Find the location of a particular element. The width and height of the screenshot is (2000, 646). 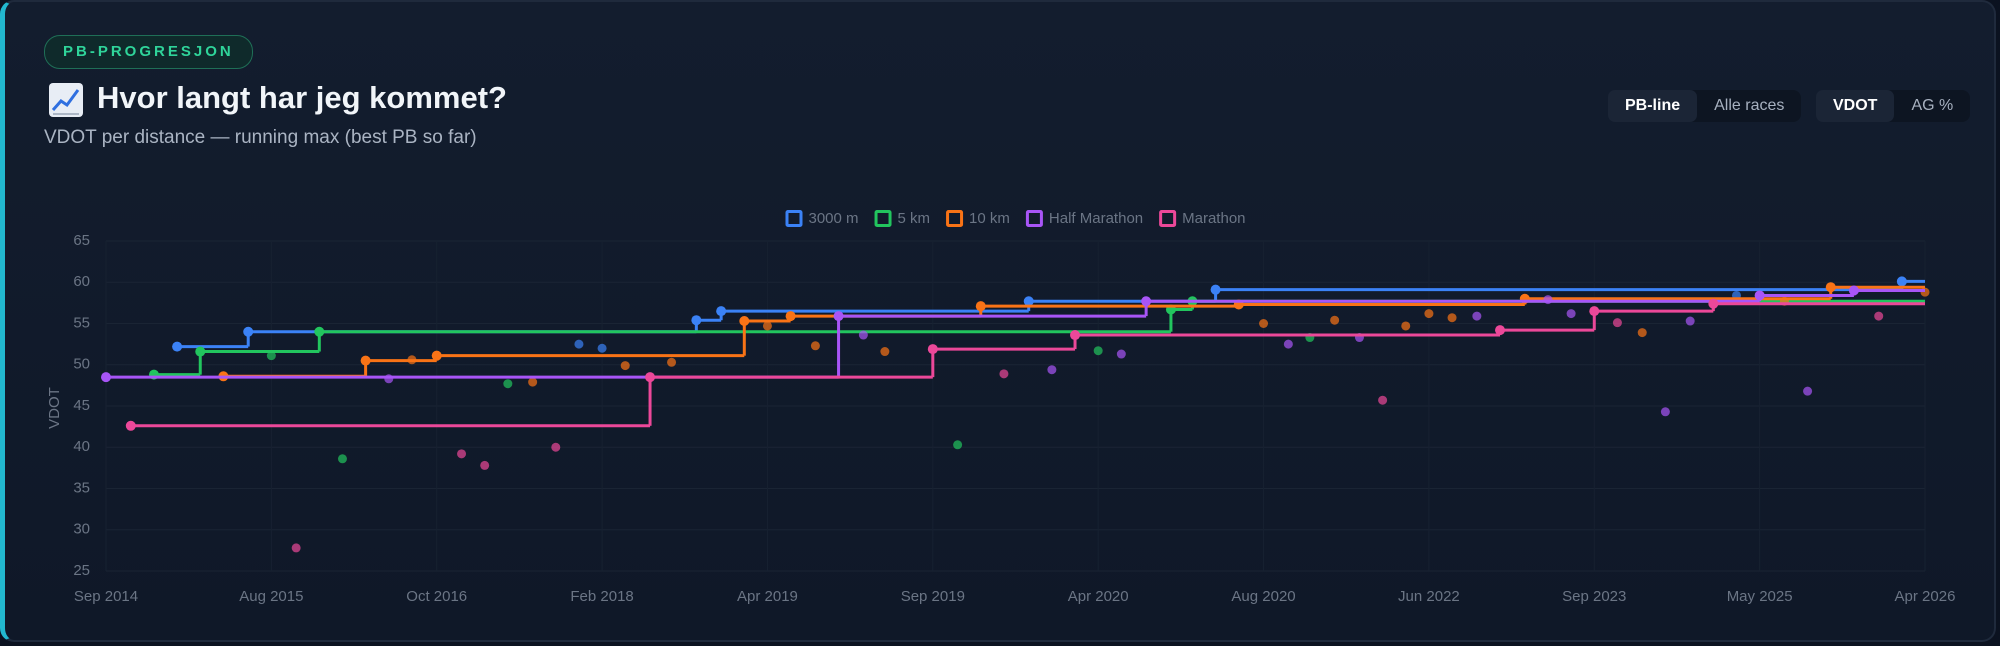

legend: 3000 m 5 km 10 km Half Marathon Marathon is located at coordinates (1015, 218).